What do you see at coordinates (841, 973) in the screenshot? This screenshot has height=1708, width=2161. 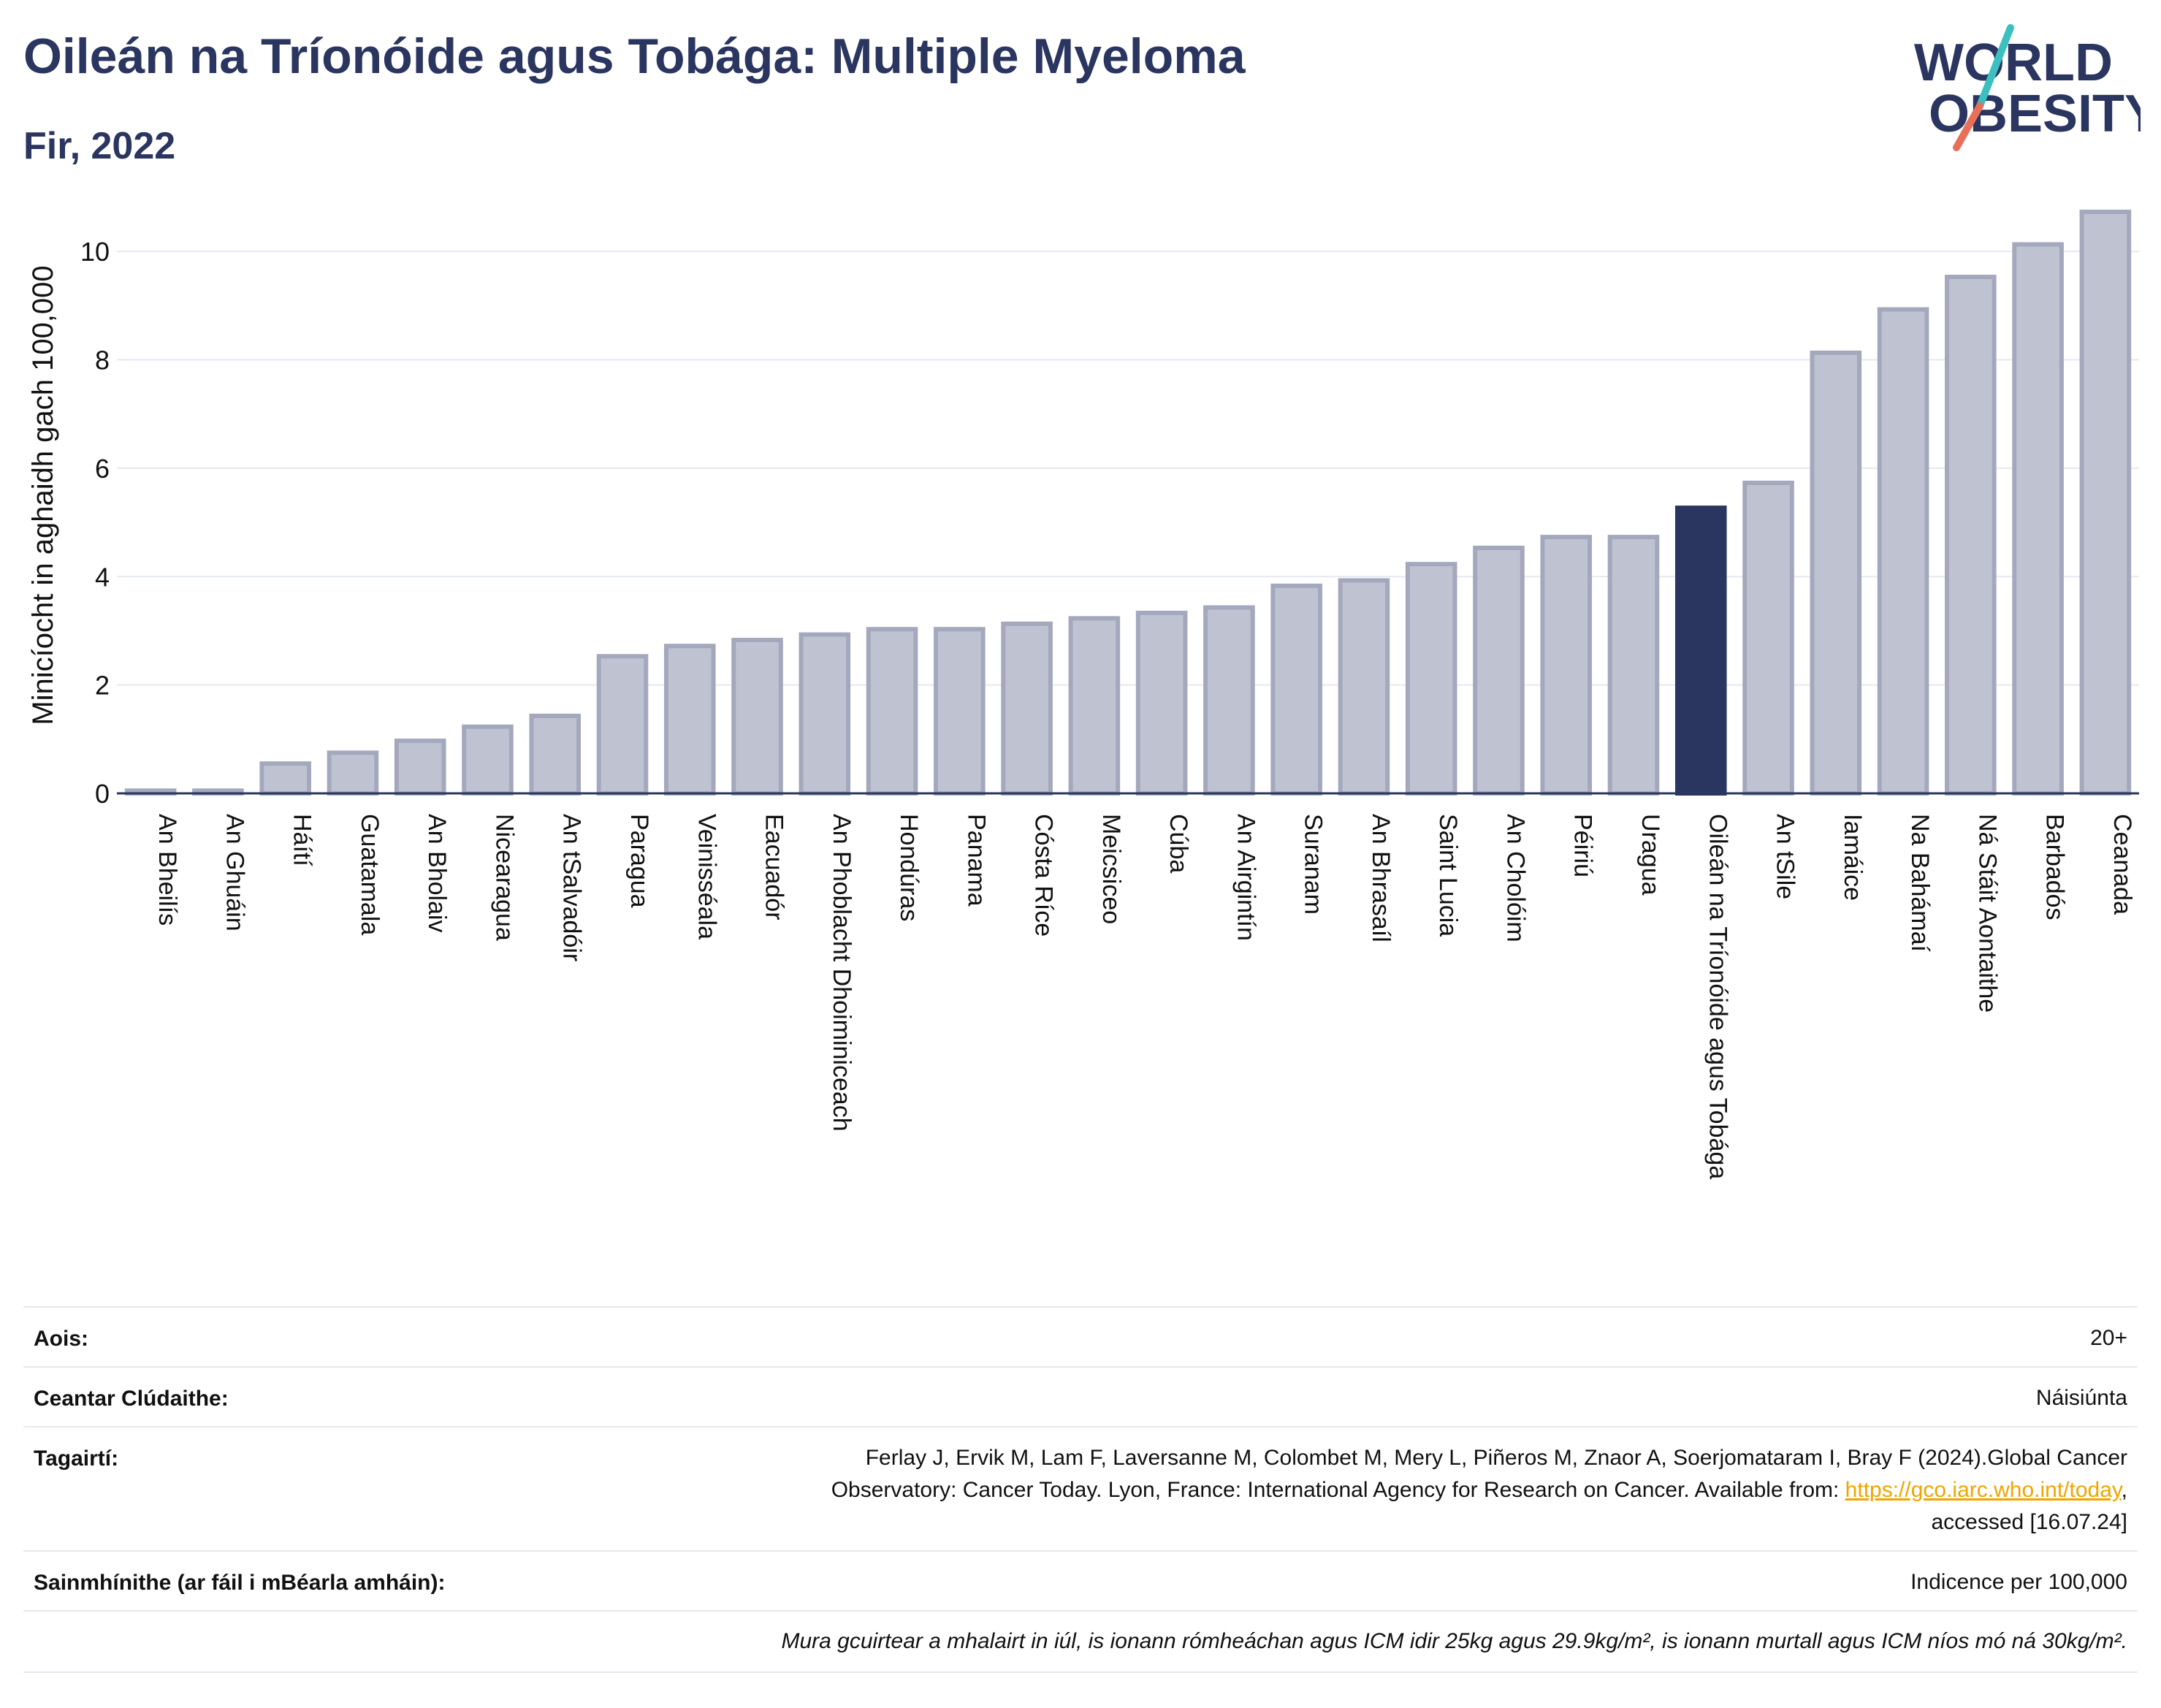 I see `x-tick-label: An Phoblacht Dhoiminiceach` at bounding box center [841, 973].